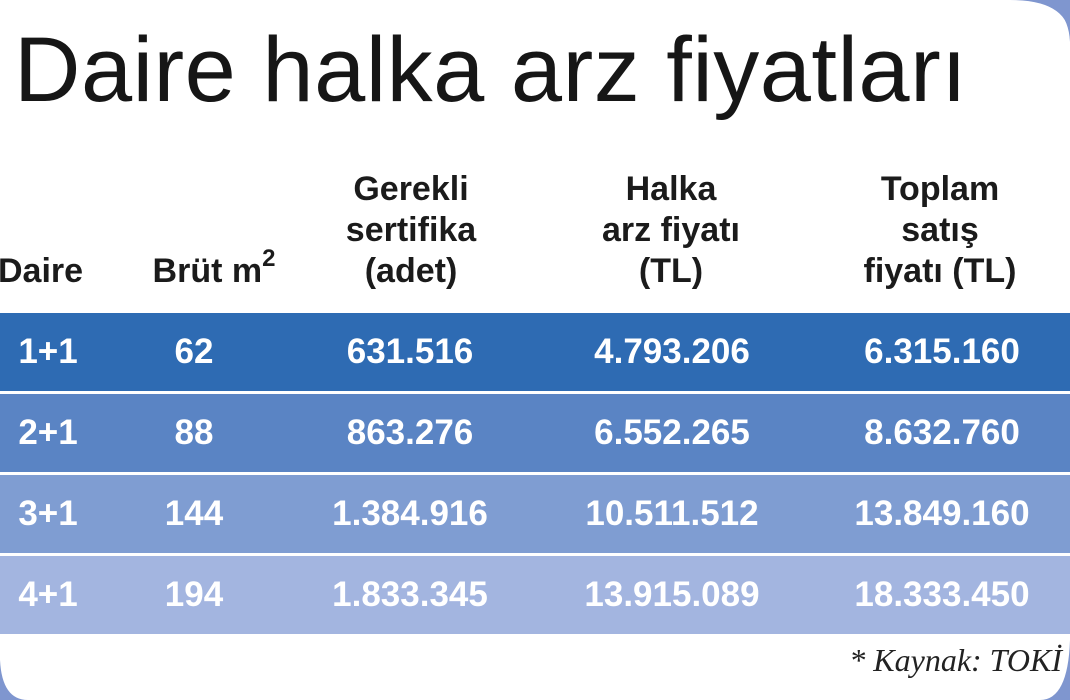  Describe the element at coordinates (14, 680) in the screenshot. I see `frame-corner-bottom-left` at that location.